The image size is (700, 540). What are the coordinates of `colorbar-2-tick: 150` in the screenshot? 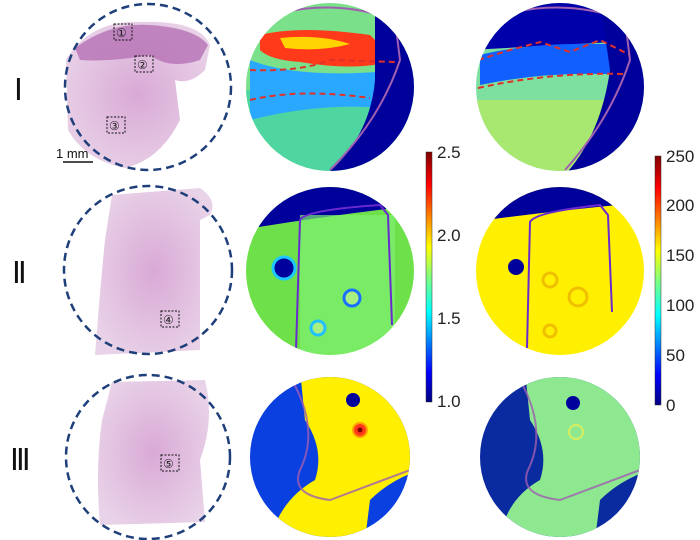 It's located at (680, 255).